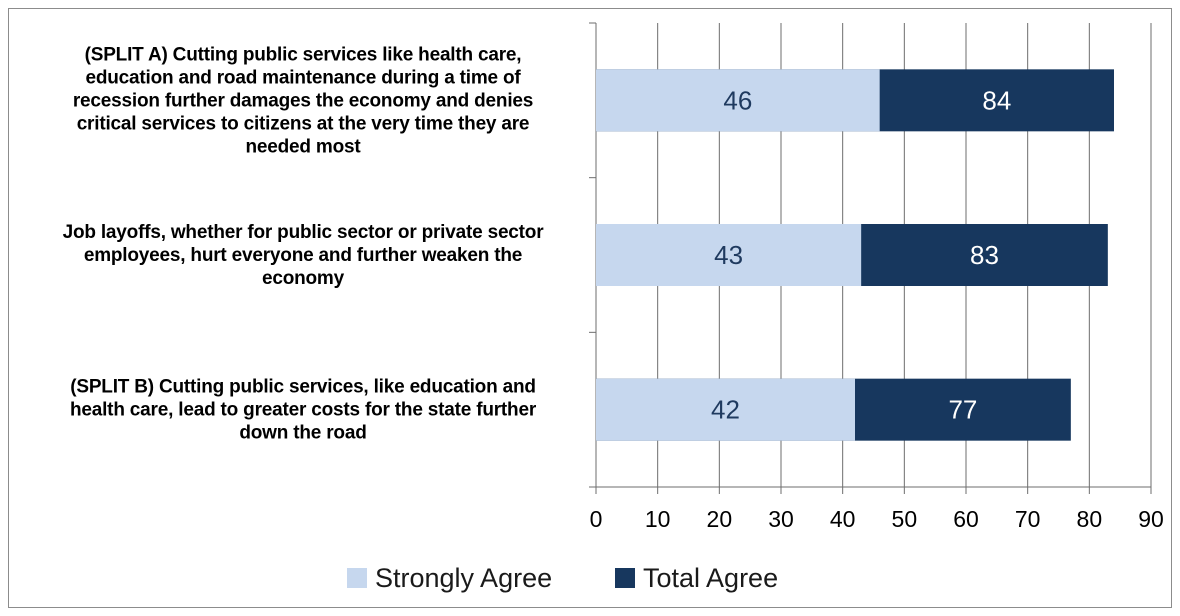 The image size is (1180, 616). What do you see at coordinates (905, 519) in the screenshot?
I see `x-tick-label-50: 50` at bounding box center [905, 519].